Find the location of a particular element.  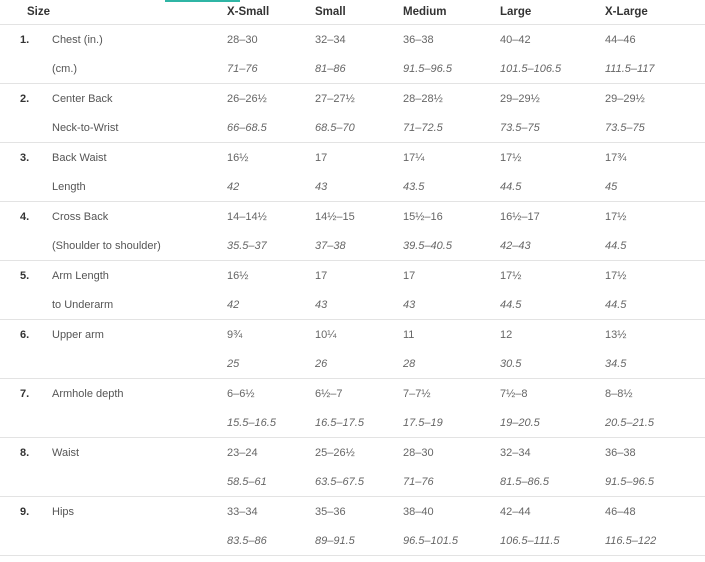

value-x-small-in: 28–30 is located at coordinates (242, 39).